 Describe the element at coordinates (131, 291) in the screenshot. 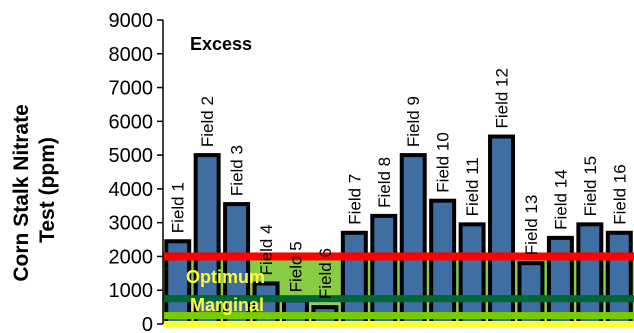

I see `y-tick-label-1000: 1000` at that location.